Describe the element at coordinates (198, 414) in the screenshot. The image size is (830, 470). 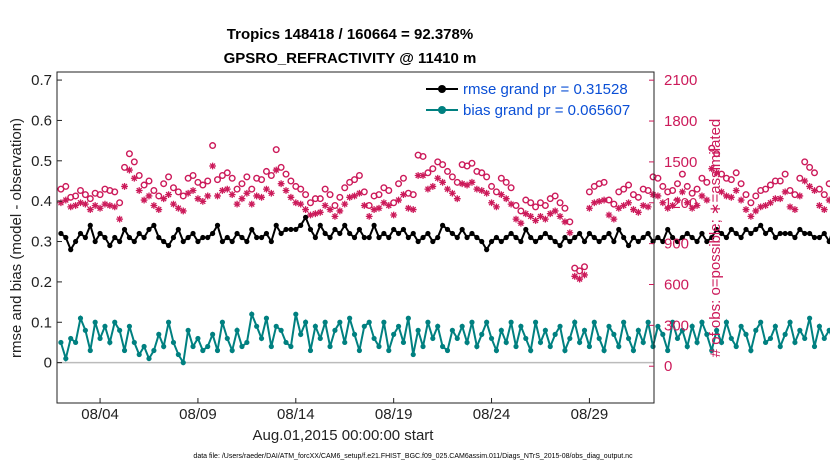
I see `x-tick-label: 08/09` at that location.